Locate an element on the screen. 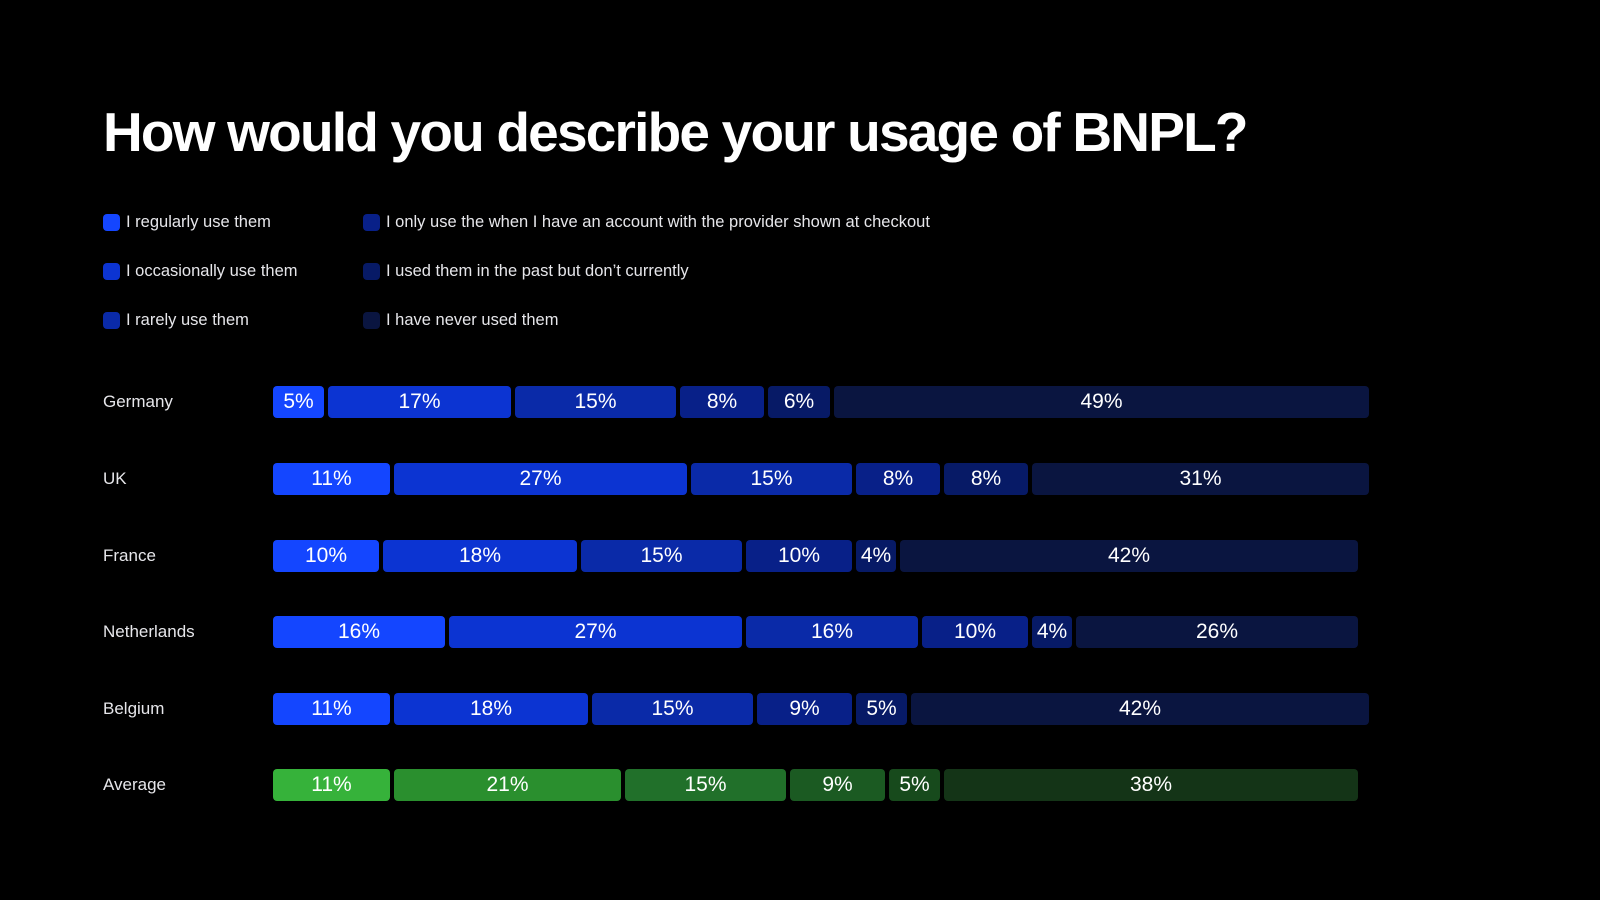  bar-segment-belgium-occasionally: 18% is located at coordinates (491, 709).